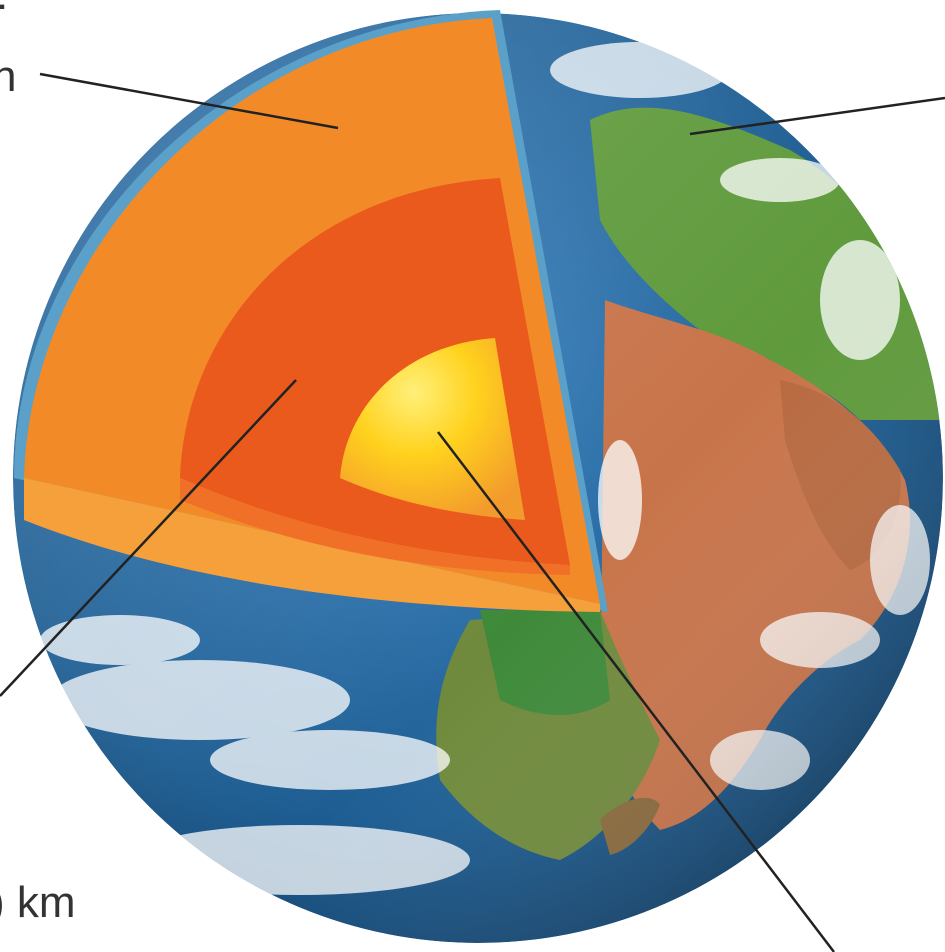 The image size is (945, 952). I want to click on mantle-label-fragment: n, so click(8, 76).